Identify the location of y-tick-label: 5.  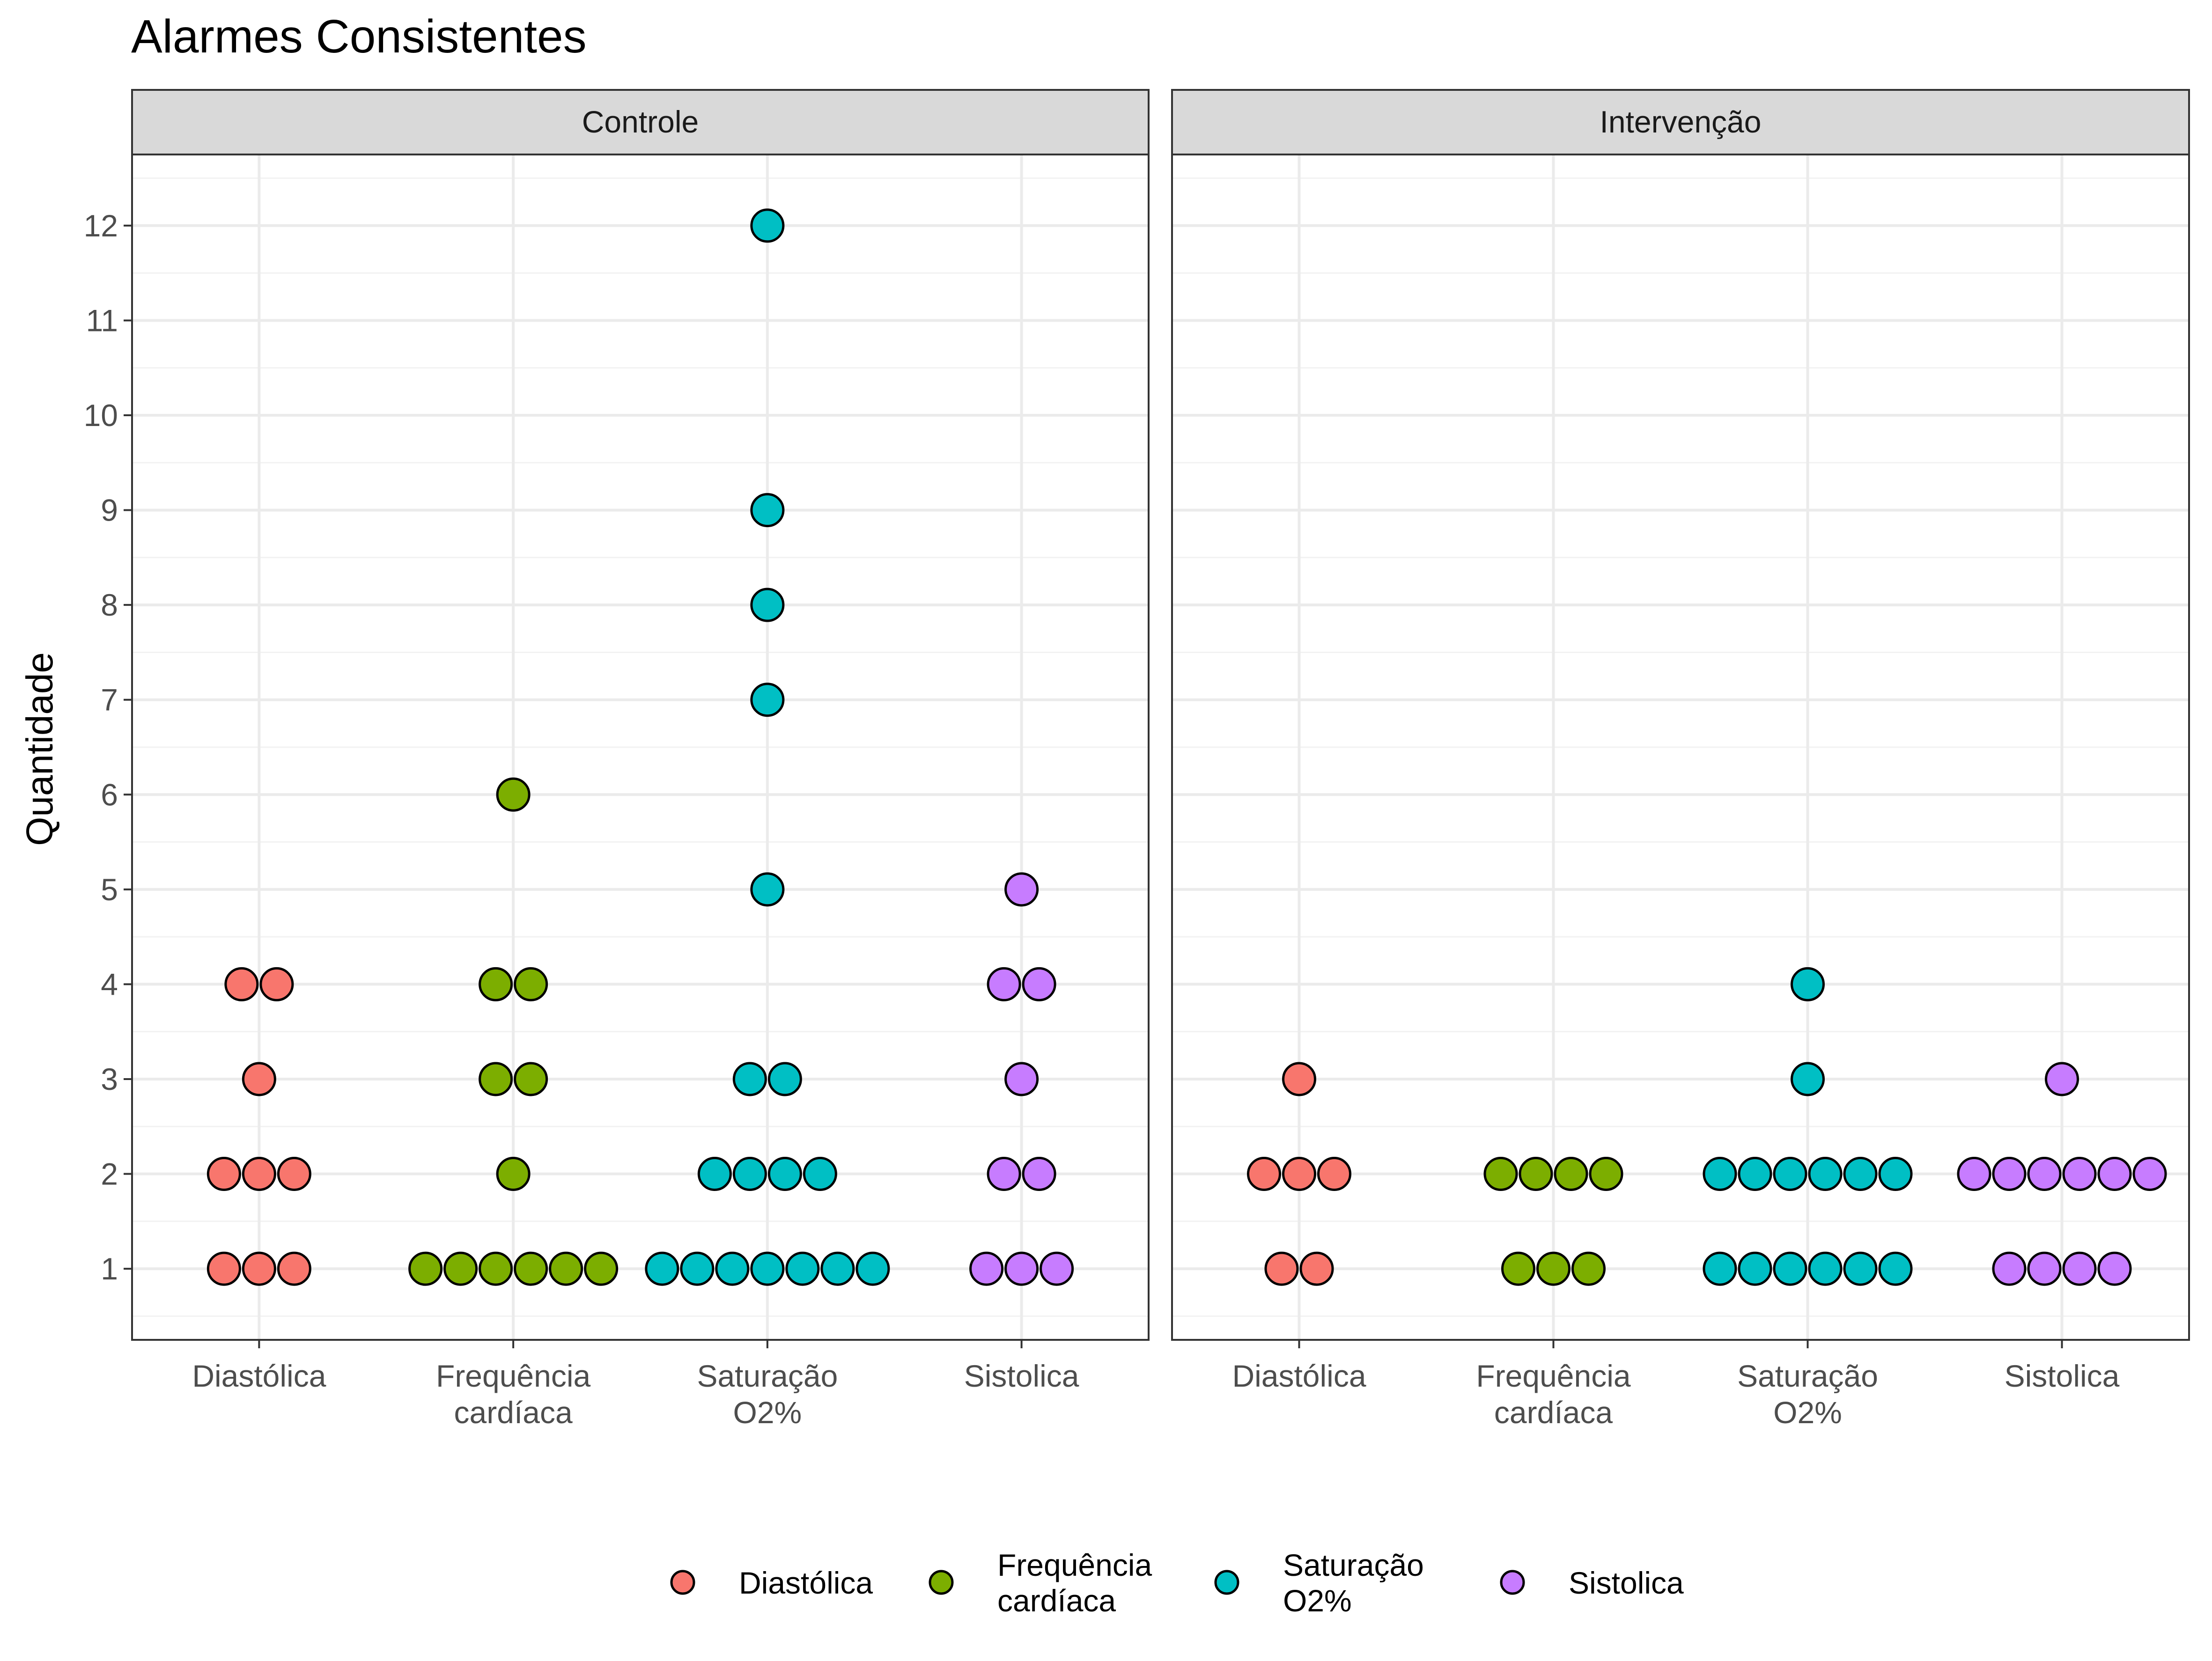
(109, 889).